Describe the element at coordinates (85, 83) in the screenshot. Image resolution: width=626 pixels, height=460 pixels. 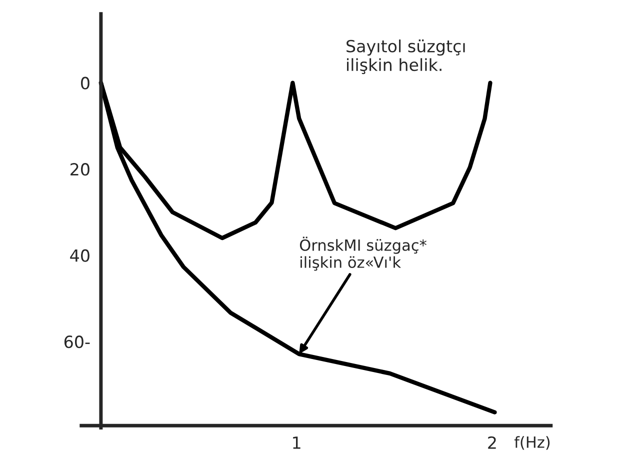
I see `y-tick-label: 0` at that location.